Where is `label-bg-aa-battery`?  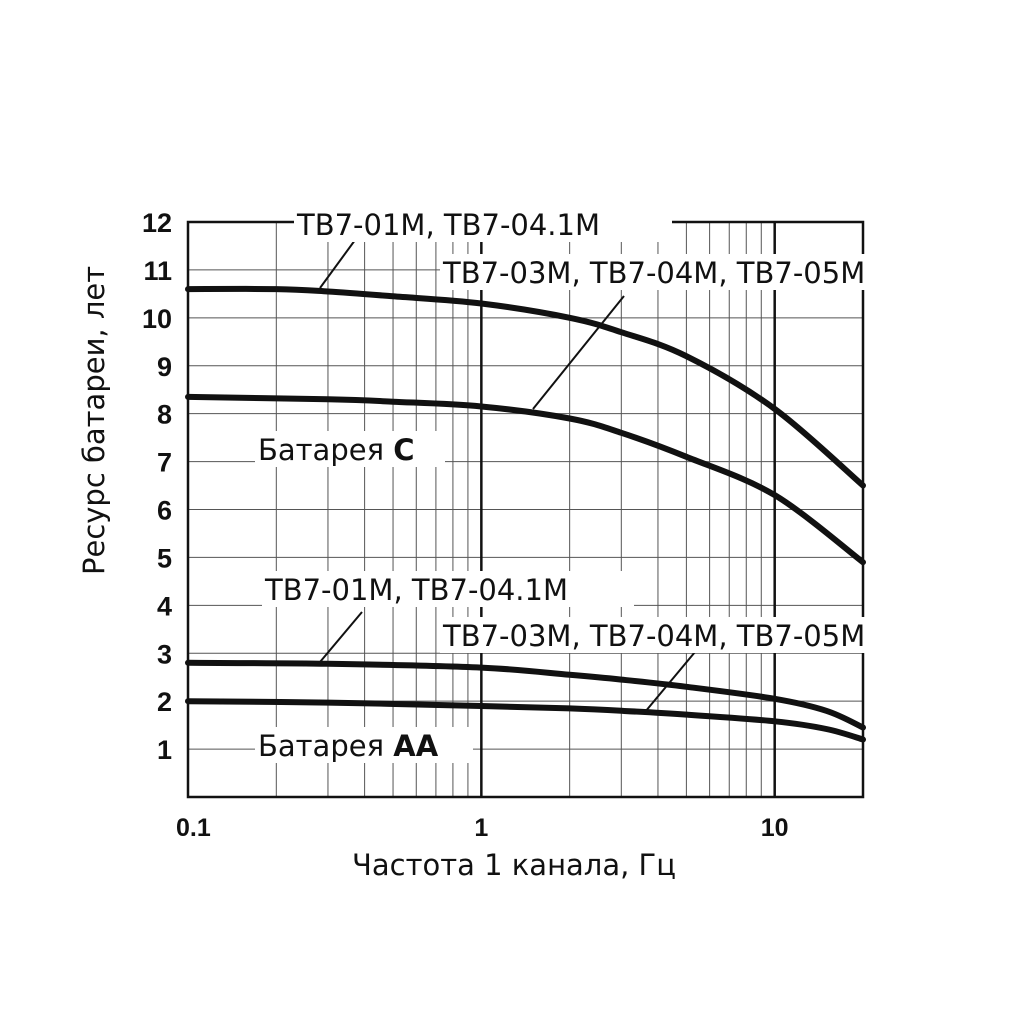
label-bg-aa-battery is located at coordinates (364, 745).